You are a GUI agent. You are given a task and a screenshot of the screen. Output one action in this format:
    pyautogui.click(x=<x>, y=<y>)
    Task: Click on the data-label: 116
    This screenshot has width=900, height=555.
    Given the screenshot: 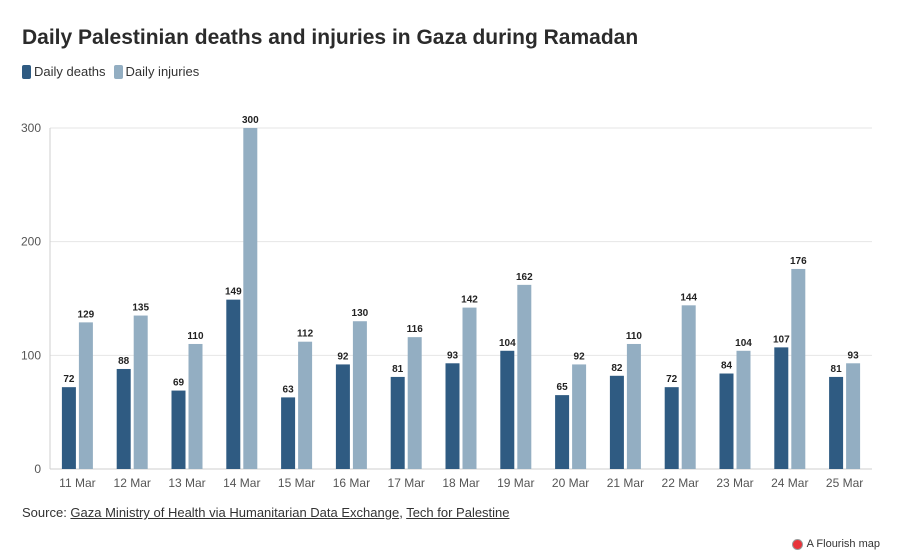 What is the action you would take?
    pyautogui.click(x=415, y=329)
    